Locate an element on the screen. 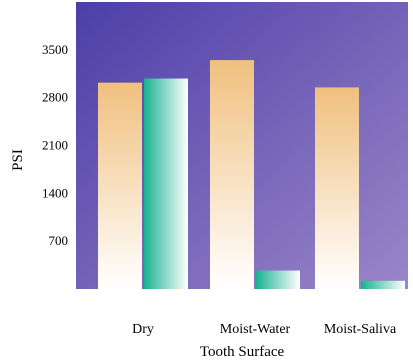 The height and width of the screenshot is (364, 413). y-axis-title: PSI is located at coordinates (18, 160).